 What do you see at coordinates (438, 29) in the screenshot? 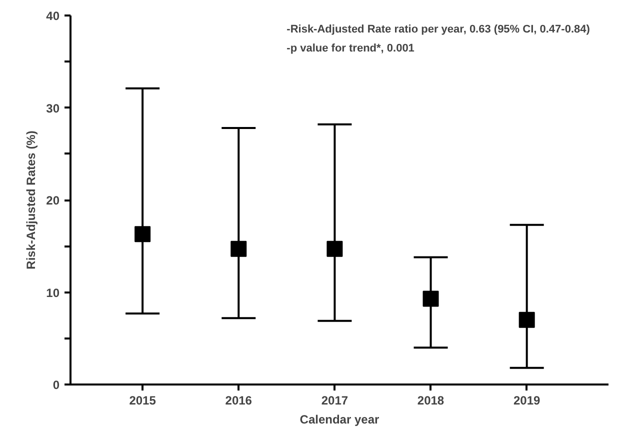
I see `annotation: -Risk-Adjusted Rate ratio per year, 0.63 (95% CI, 0.47-0.84)` at bounding box center [438, 29].